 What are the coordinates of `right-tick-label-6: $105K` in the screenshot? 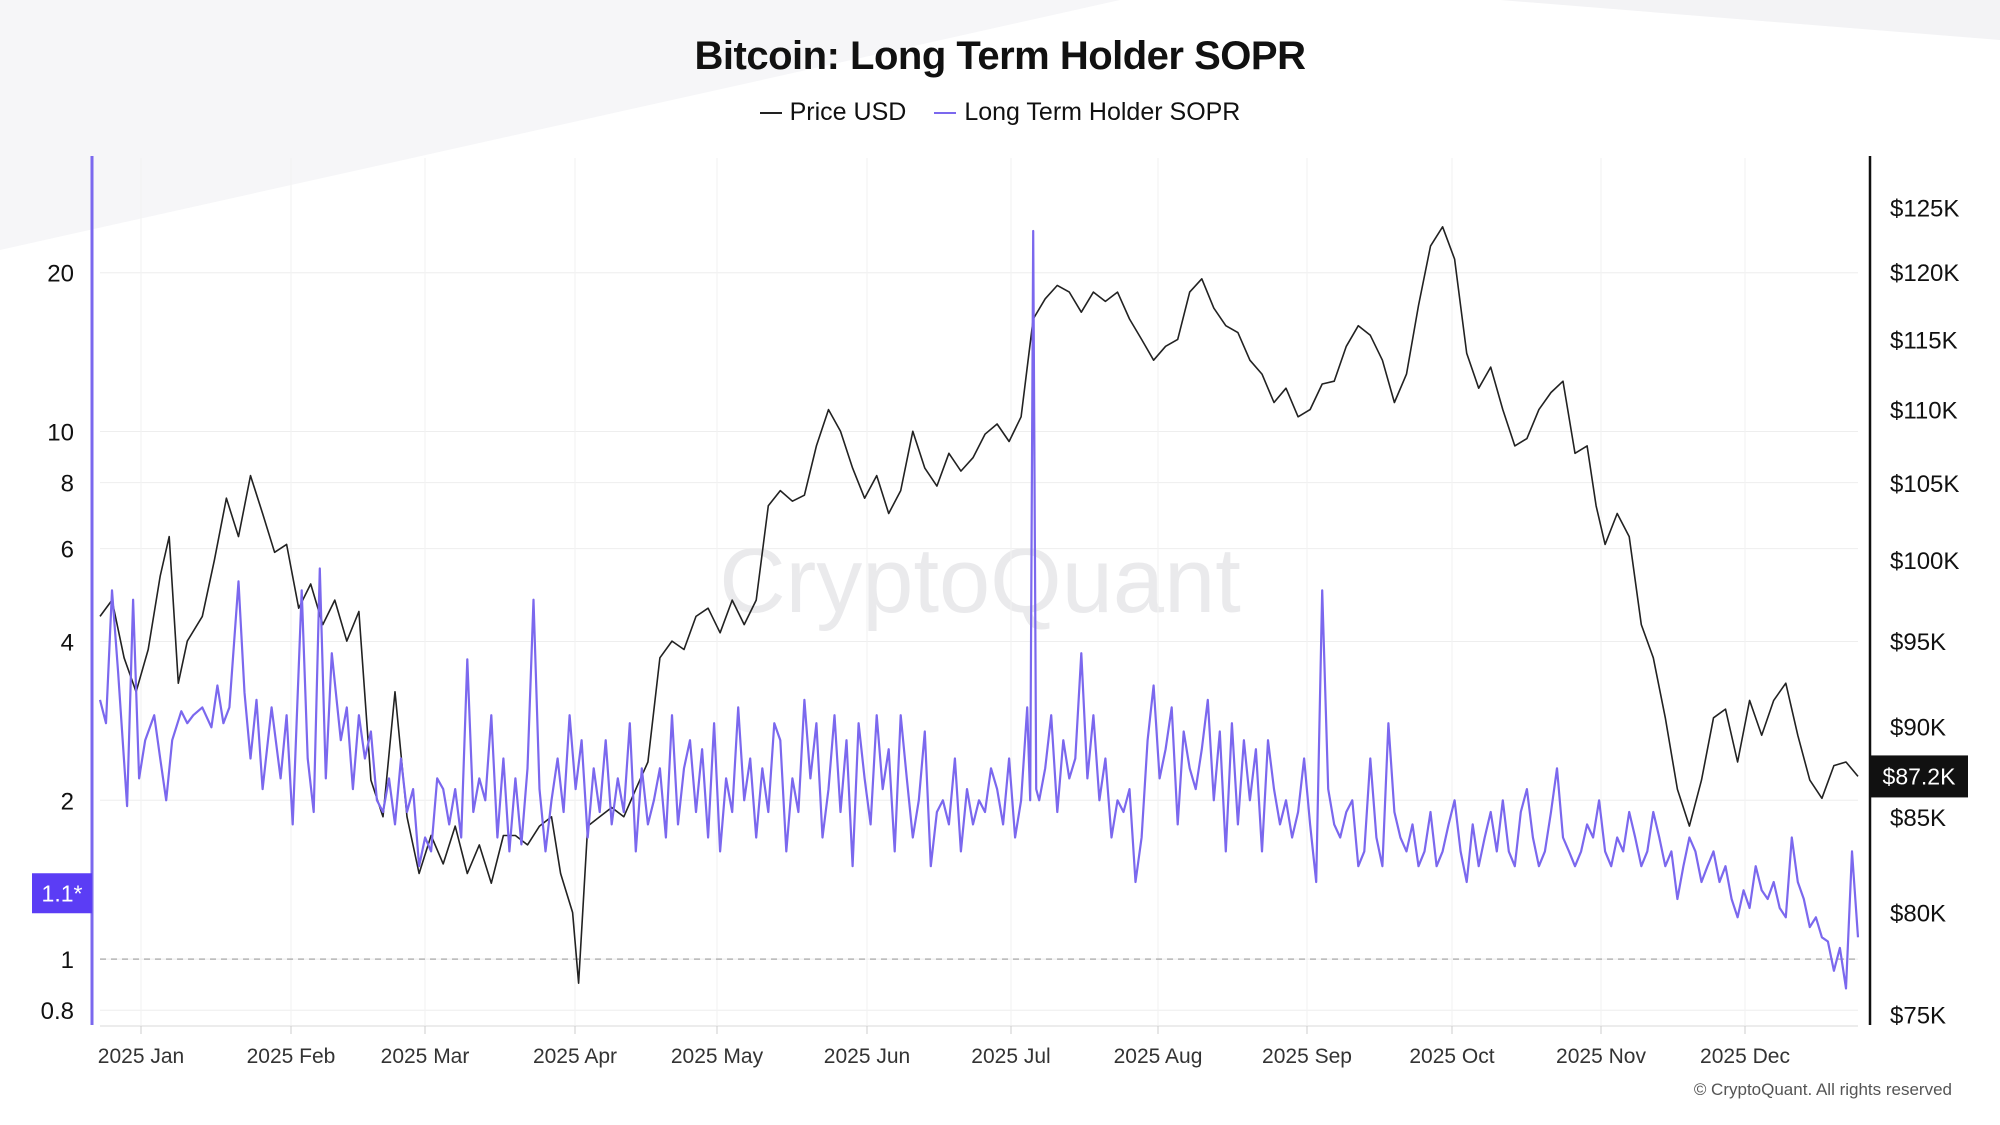 It's located at (1924, 484).